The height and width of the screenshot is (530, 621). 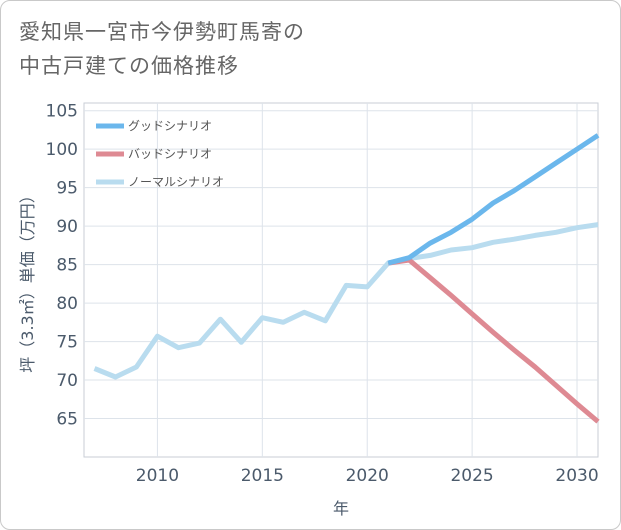 I want to click on x-axis-ticks: 2010 2015 2020 2025 2030, so click(x=367, y=476).